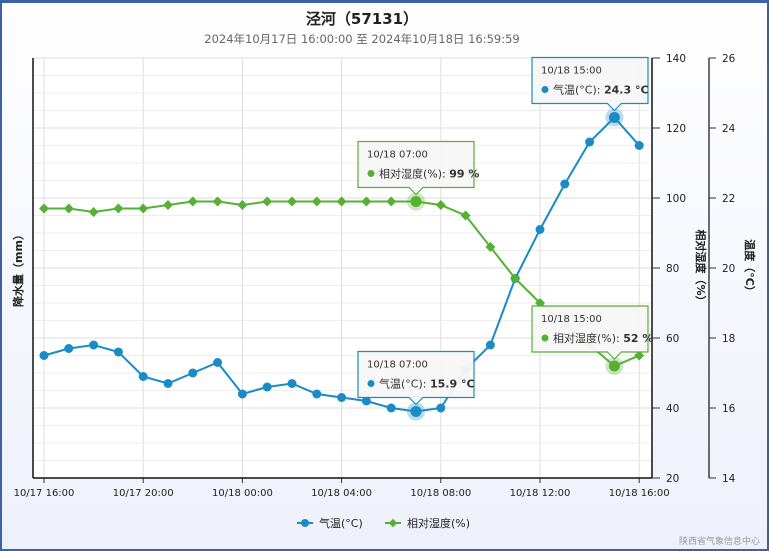 This screenshot has height=551, width=769. What do you see at coordinates (672, 479) in the screenshot?
I see `humidity-tick-label: 20` at bounding box center [672, 479].